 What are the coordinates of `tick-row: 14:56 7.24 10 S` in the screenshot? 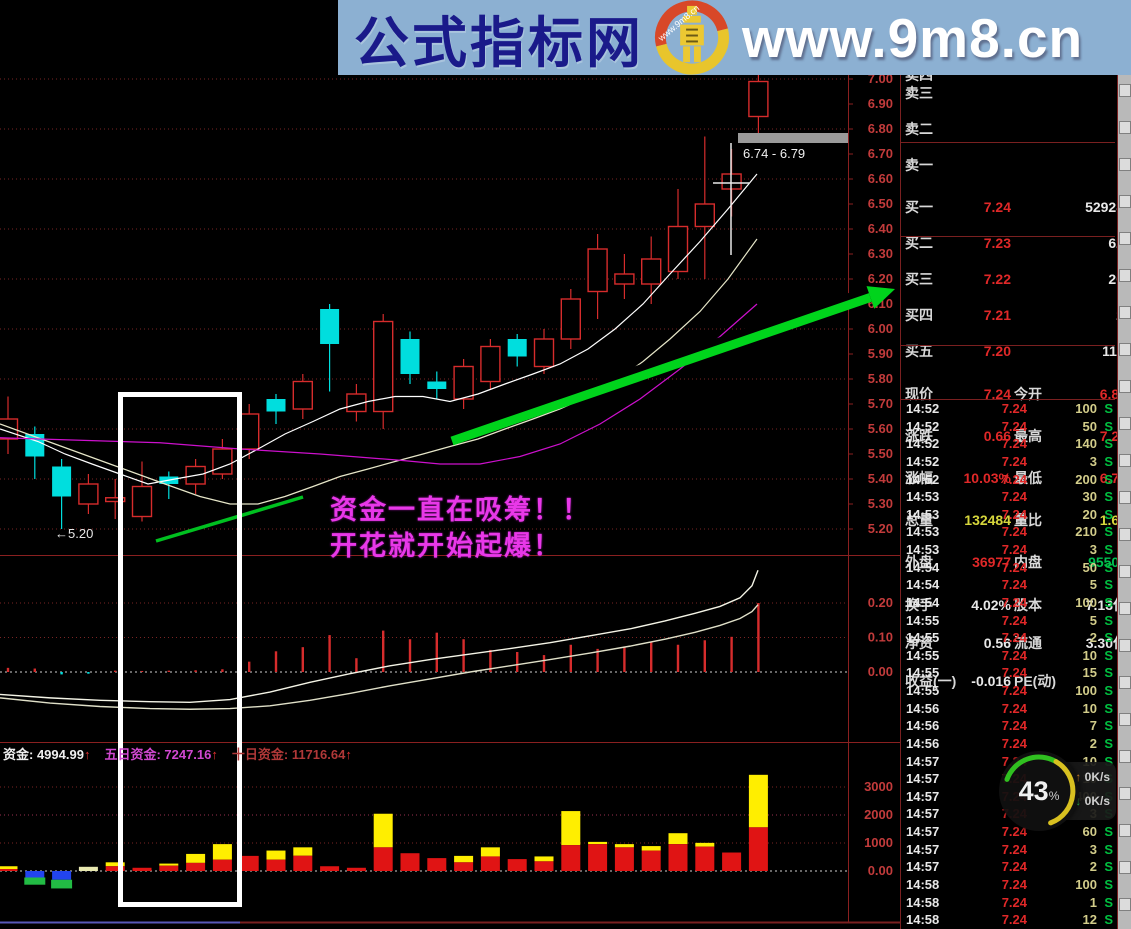 It's located at (1016, 709).